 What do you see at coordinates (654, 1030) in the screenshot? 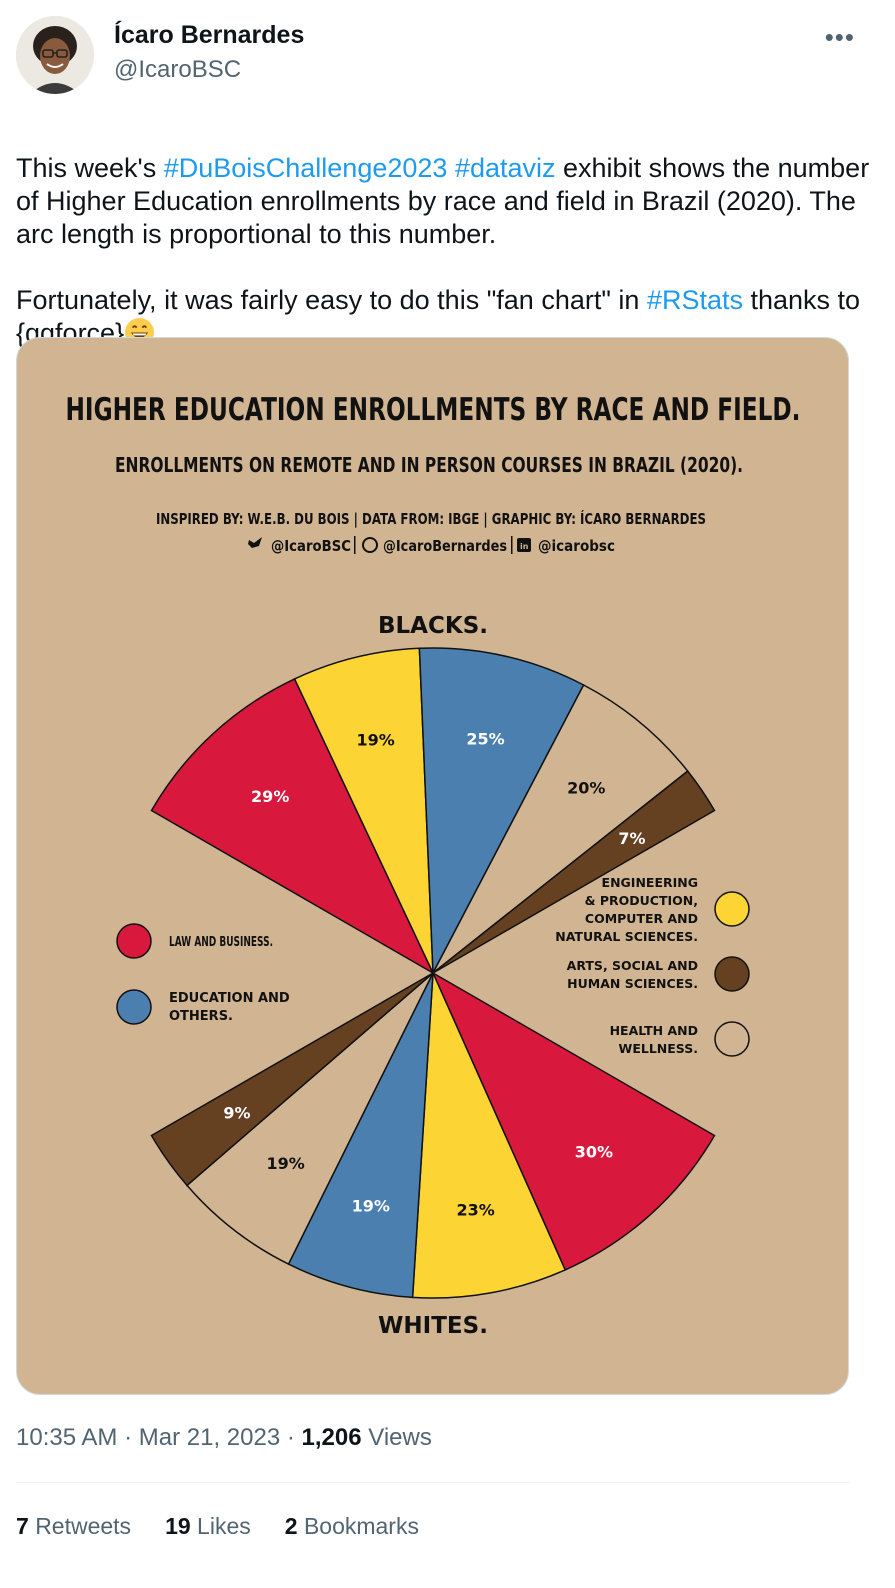
I see `legend-label-health-1: HEALTH AND` at bounding box center [654, 1030].